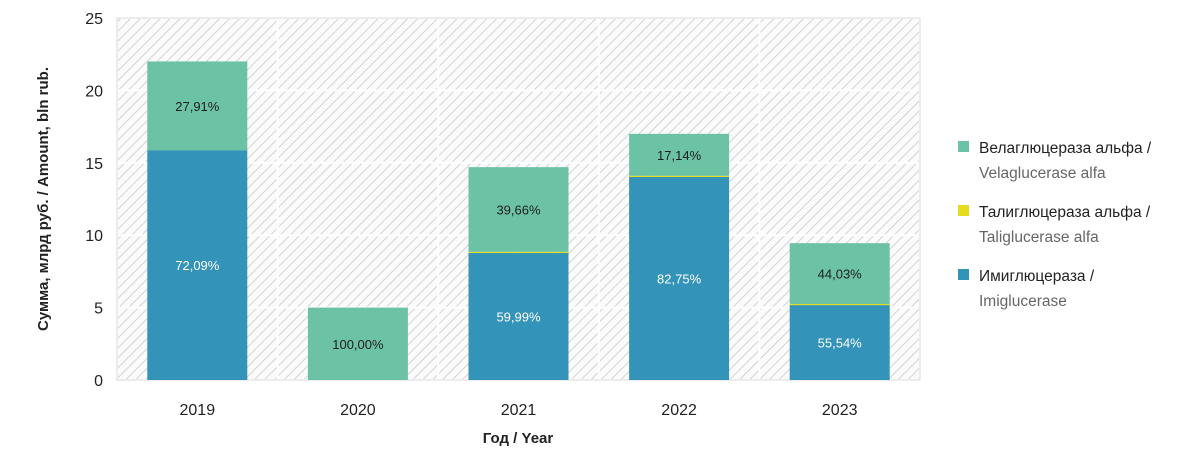 This screenshot has width=1200, height=452. Describe the element at coordinates (94, 164) in the screenshot. I see `y-tick-label: 15` at that location.